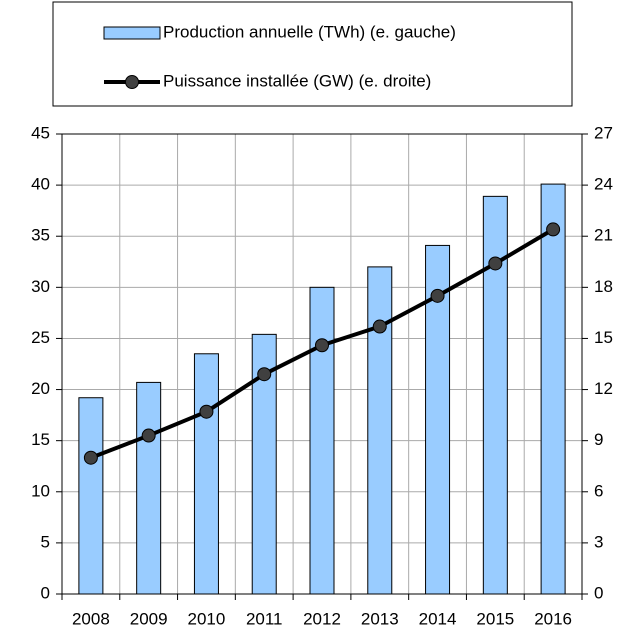 This screenshot has width=640, height=637. I want to click on x-tick-label: 2013, so click(380, 618).